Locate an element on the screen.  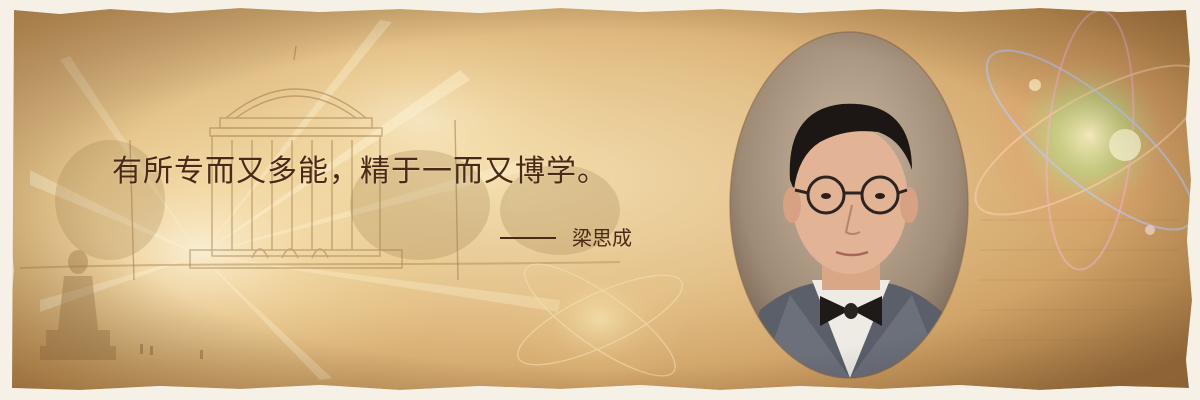
attribution-dash is located at coordinates (528, 237).